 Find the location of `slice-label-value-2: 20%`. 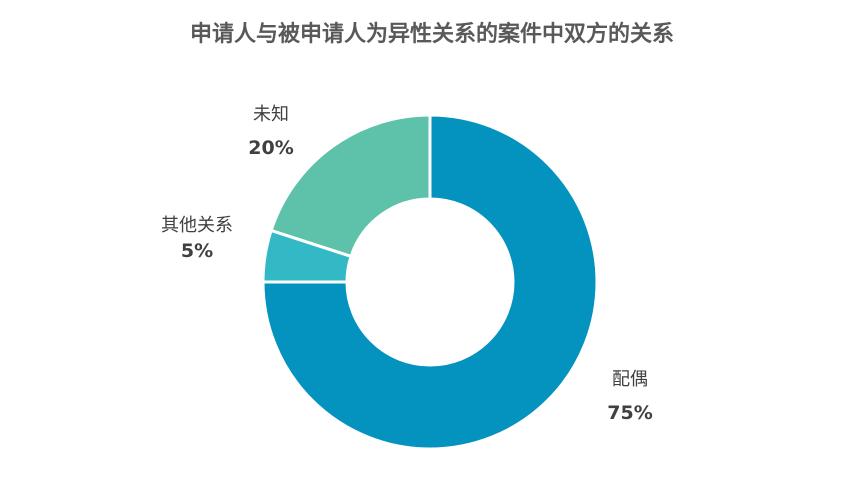

slice-label-value-2: 20% is located at coordinates (270, 148).